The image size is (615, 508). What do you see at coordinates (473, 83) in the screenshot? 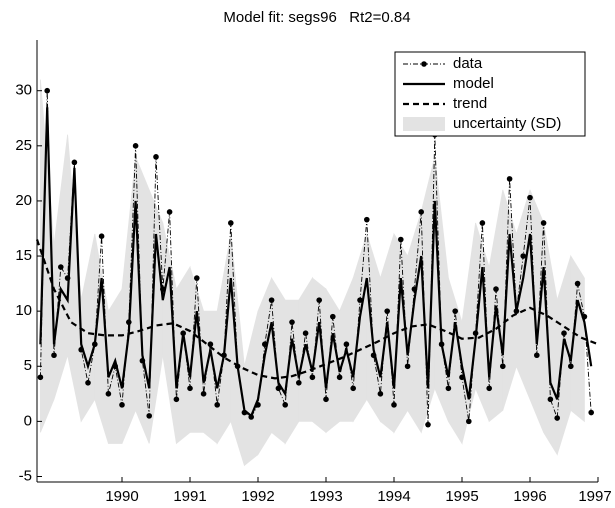
I see `legend-label: model` at bounding box center [473, 83].